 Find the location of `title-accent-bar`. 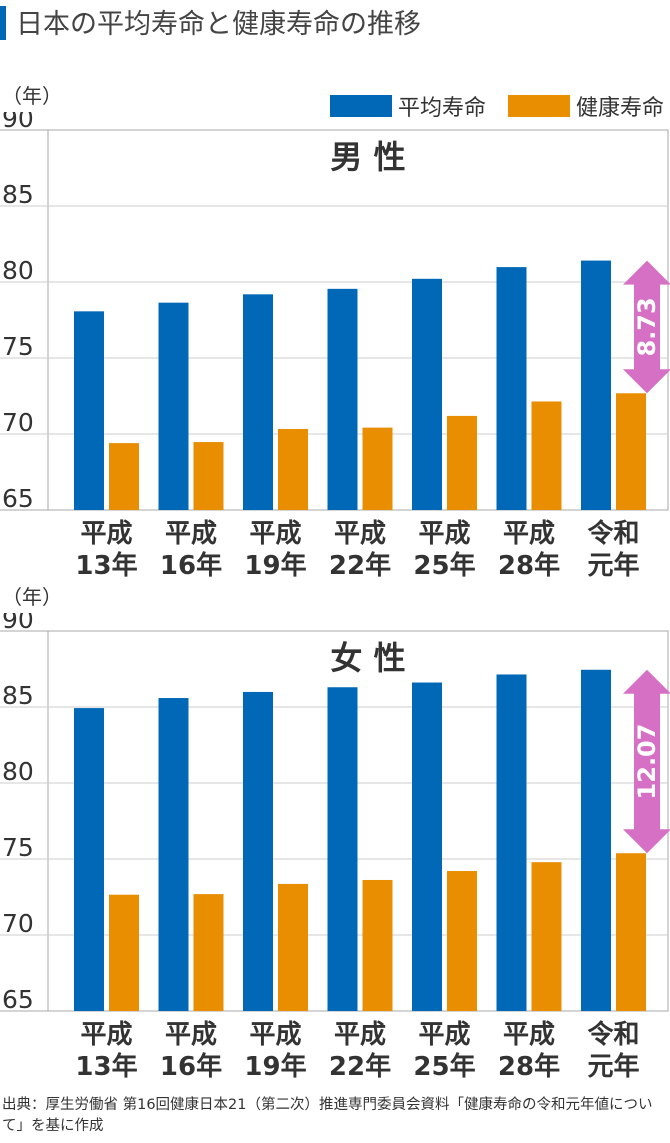

title-accent-bar is located at coordinates (3, 23).